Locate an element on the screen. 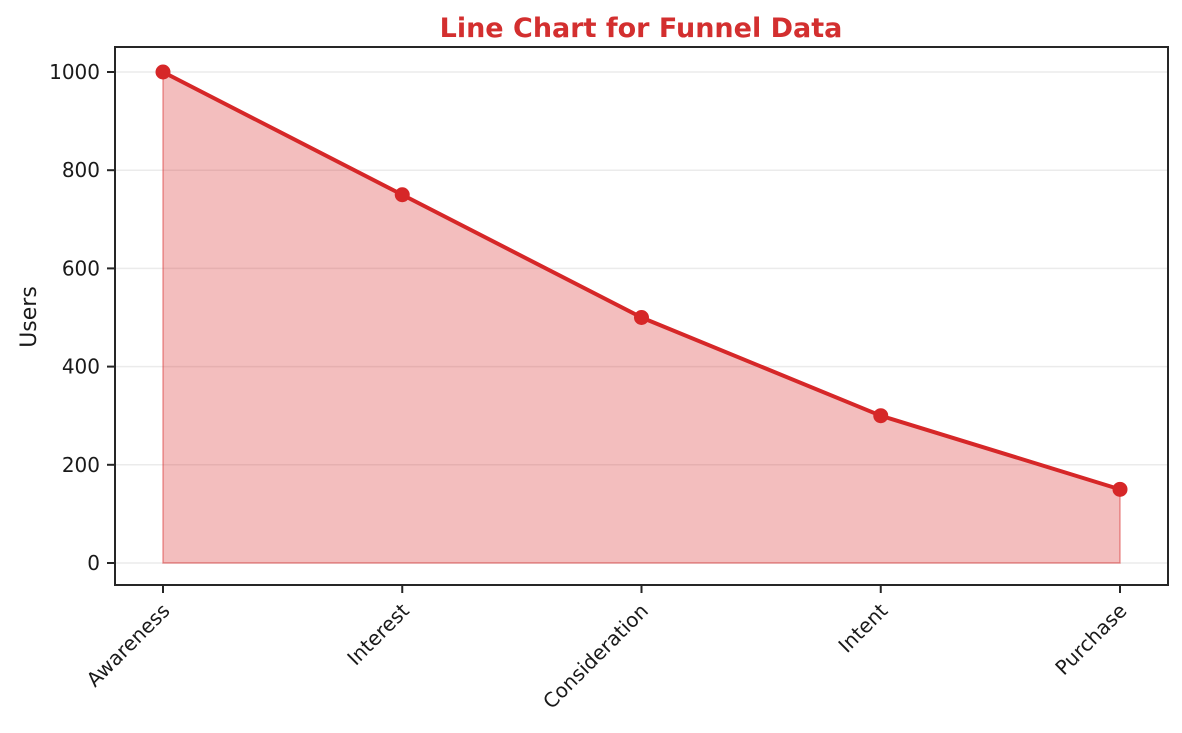  x-tick-label: Consideration is located at coordinates (595, 656).